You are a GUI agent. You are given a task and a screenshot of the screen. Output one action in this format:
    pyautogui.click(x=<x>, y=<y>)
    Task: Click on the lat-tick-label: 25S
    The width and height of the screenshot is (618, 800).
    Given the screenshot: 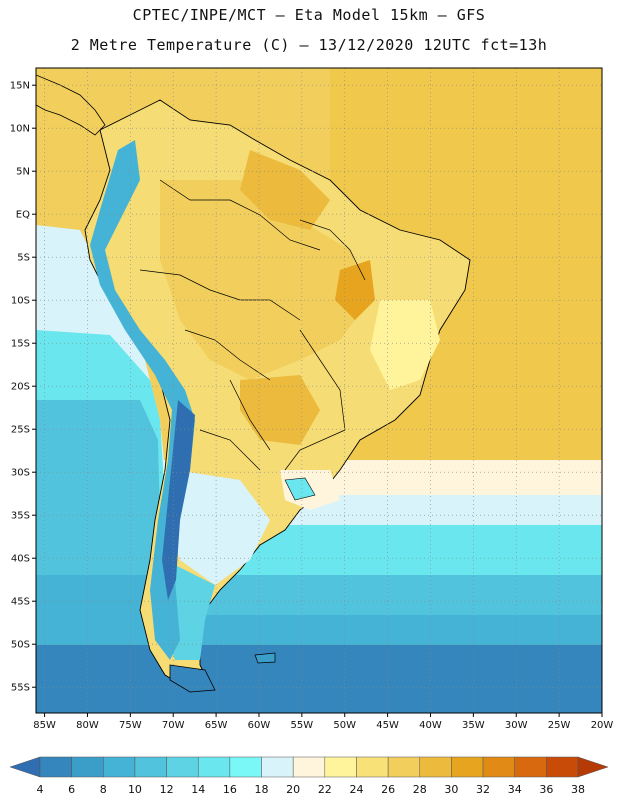 What is the action you would take?
    pyautogui.click(x=20, y=430)
    